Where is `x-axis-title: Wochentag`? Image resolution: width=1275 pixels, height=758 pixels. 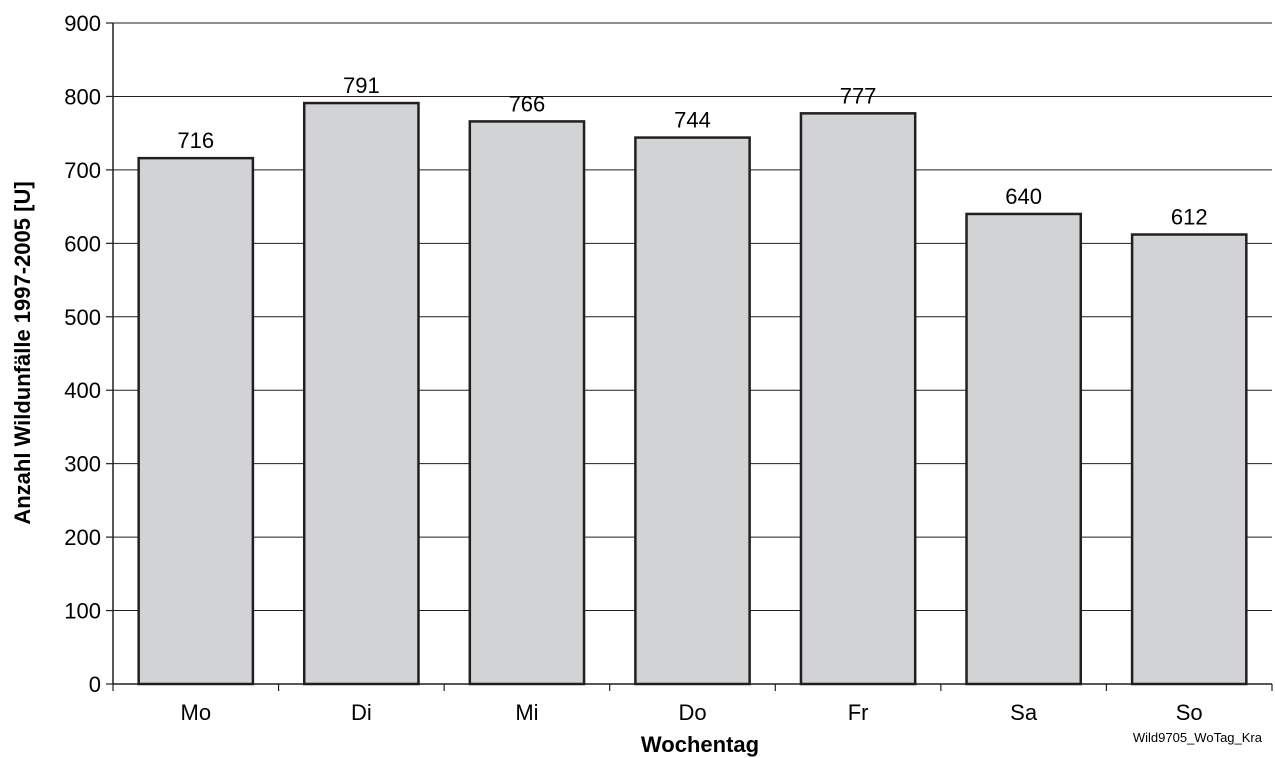
x-axis-title: Wochentag is located at coordinates (700, 744).